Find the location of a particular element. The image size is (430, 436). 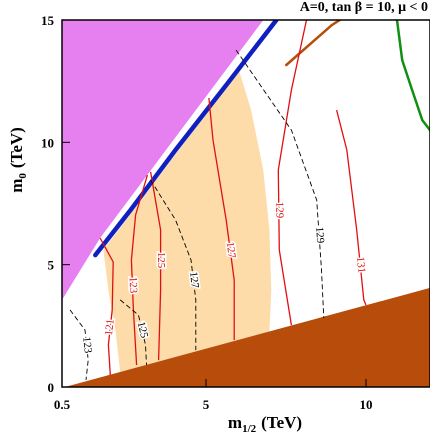

y-axis-label: m0 (TeV) is located at coordinates (18, 160).